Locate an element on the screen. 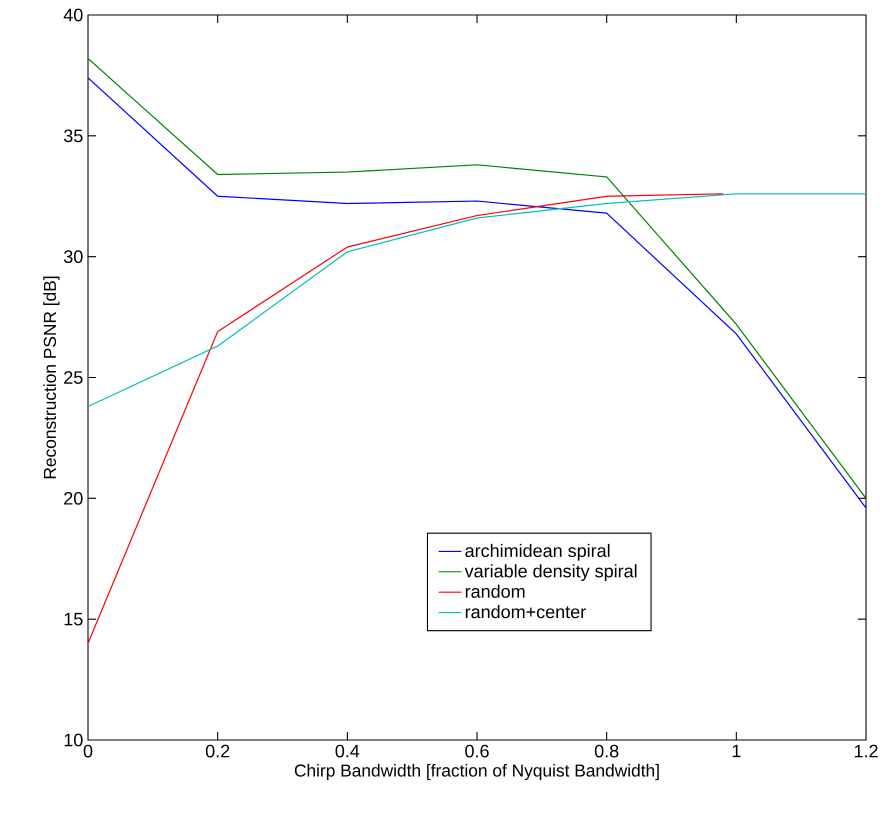 The width and height of the screenshot is (887, 822). legend-label: archimidean spiral is located at coordinates (537, 552).